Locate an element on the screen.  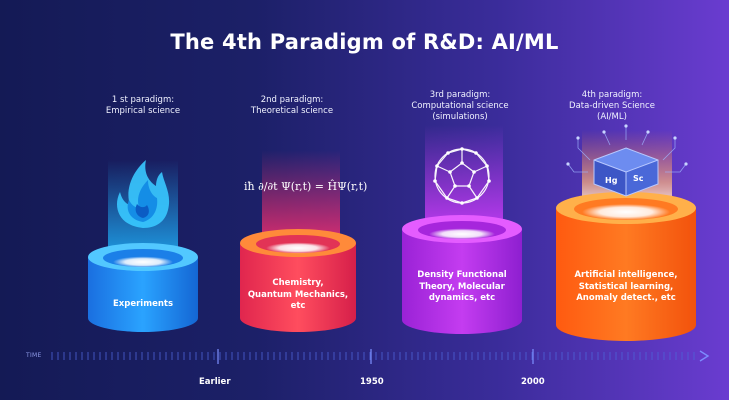
timeline-label-earlier: Earlier is located at coordinates (215, 382).